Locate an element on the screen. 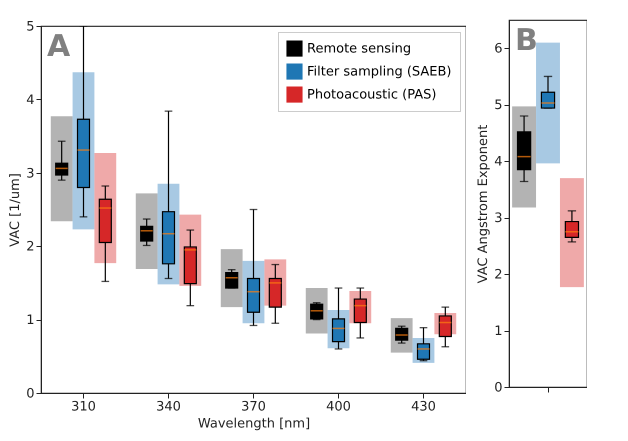  x-tick-label: 310 is located at coordinates (83, 407).